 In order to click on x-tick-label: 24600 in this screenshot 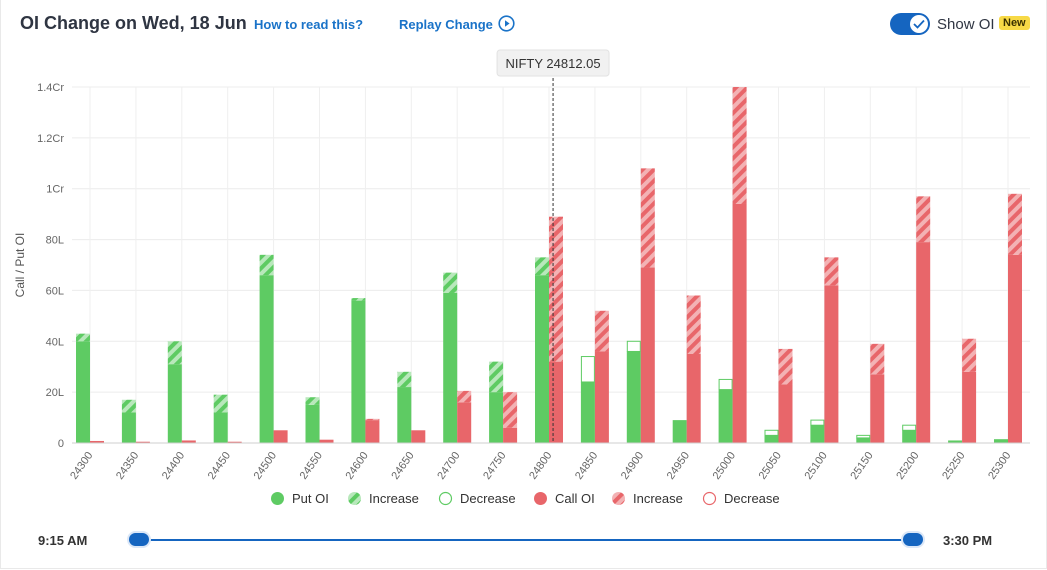, I will do `click(356, 466)`.